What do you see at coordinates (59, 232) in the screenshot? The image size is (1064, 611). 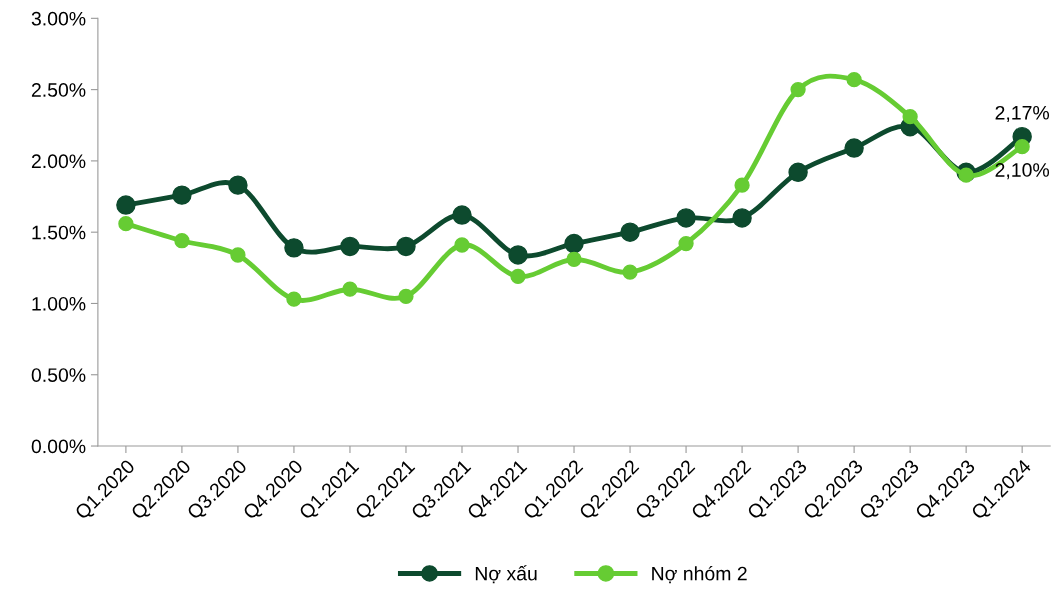 I see `y-tick-label: 1.50%` at bounding box center [59, 232].